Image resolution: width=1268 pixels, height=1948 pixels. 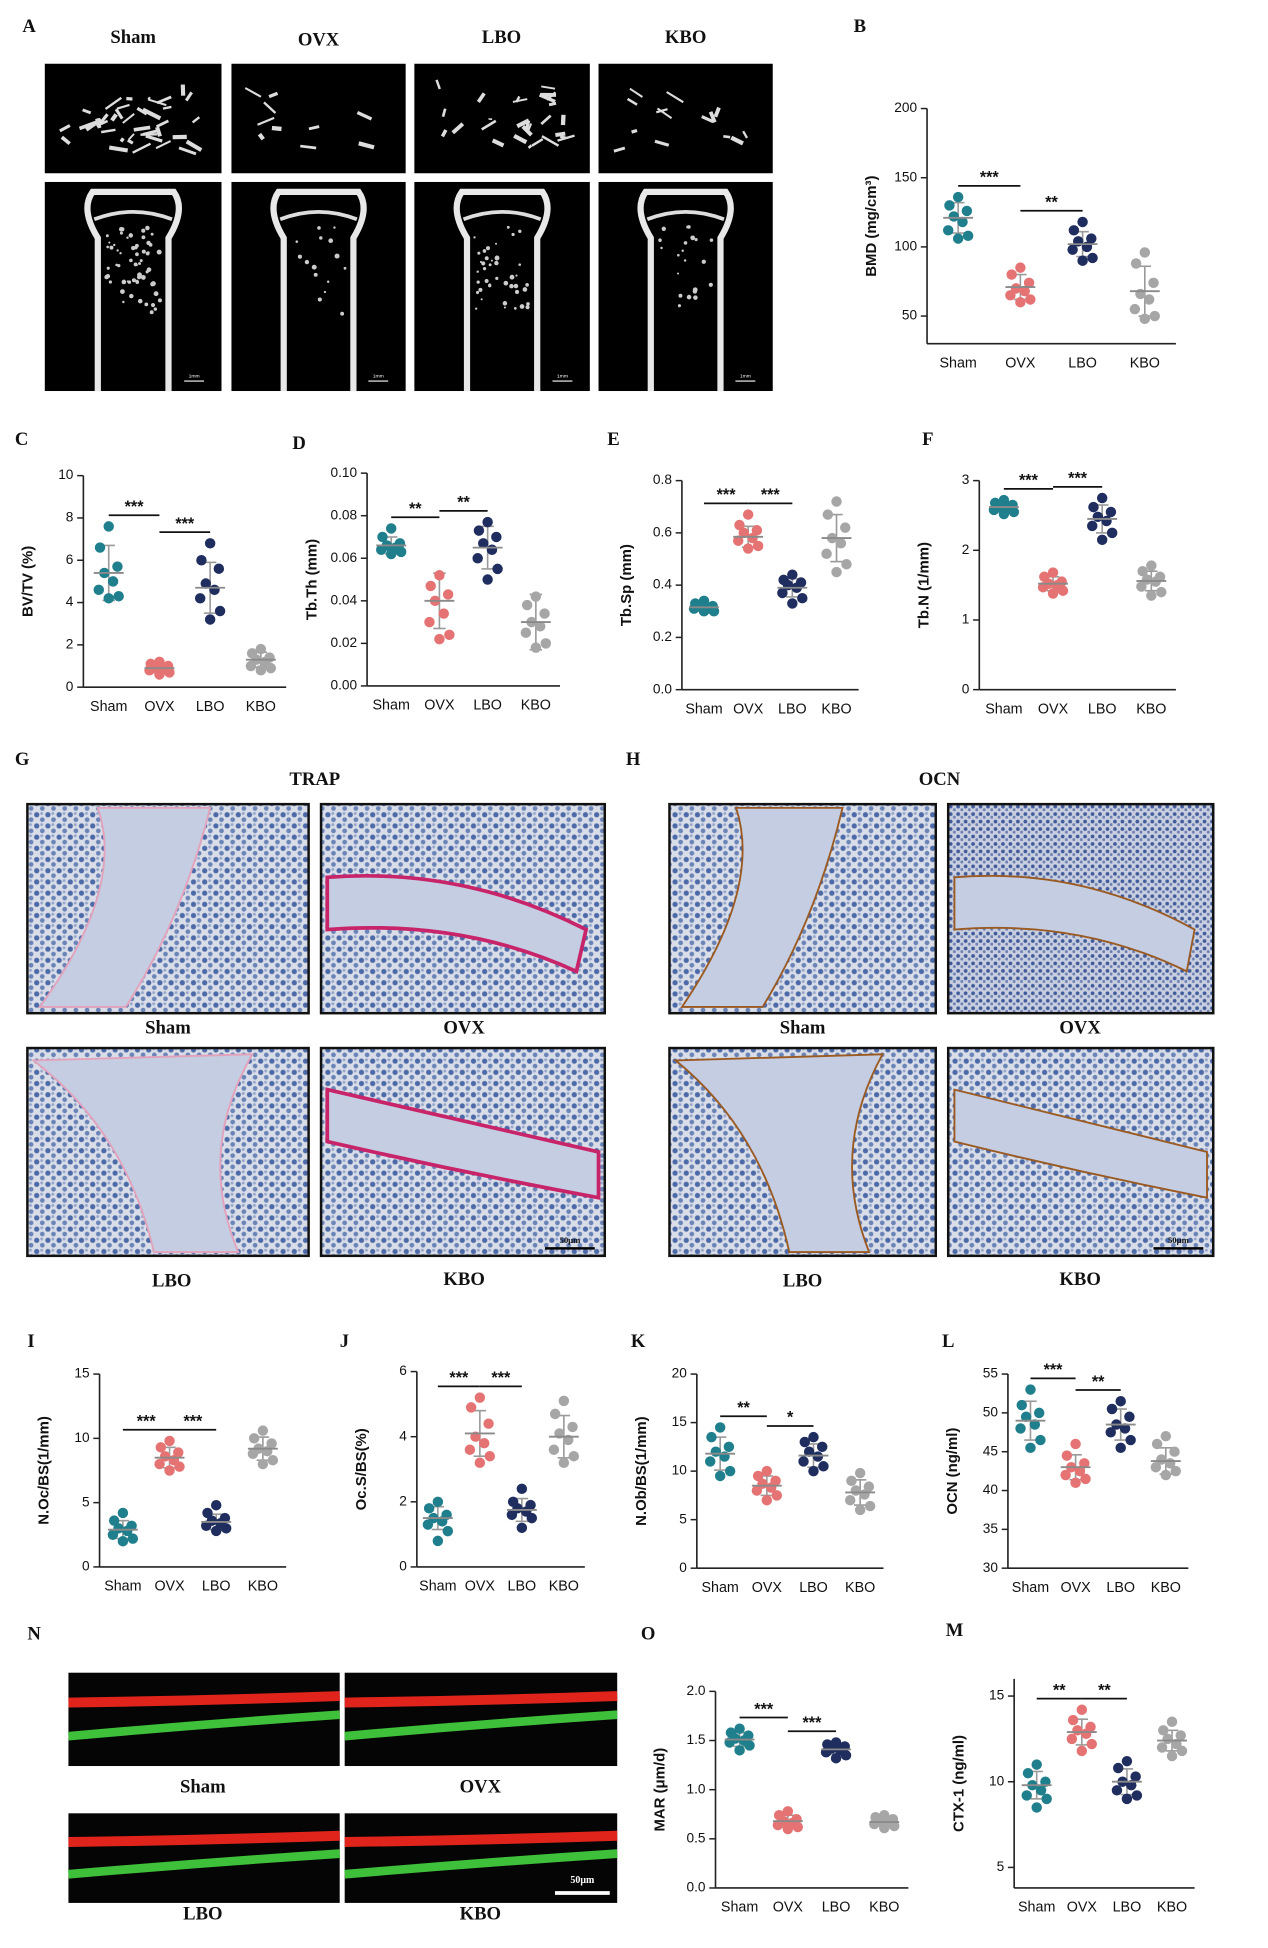 What do you see at coordinates (344, 557) in the screenshot?
I see `y-tick-label: 0.06` at bounding box center [344, 557].